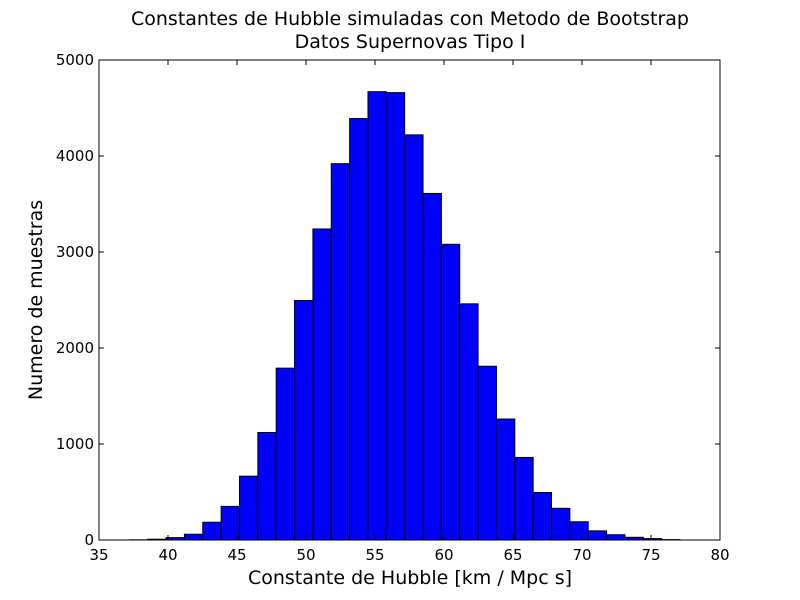 This screenshot has height=600, width=800. Describe the element at coordinates (410, 578) in the screenshot. I see `x-axis-label: Constante de Hubble [km / Mpc s]` at that location.